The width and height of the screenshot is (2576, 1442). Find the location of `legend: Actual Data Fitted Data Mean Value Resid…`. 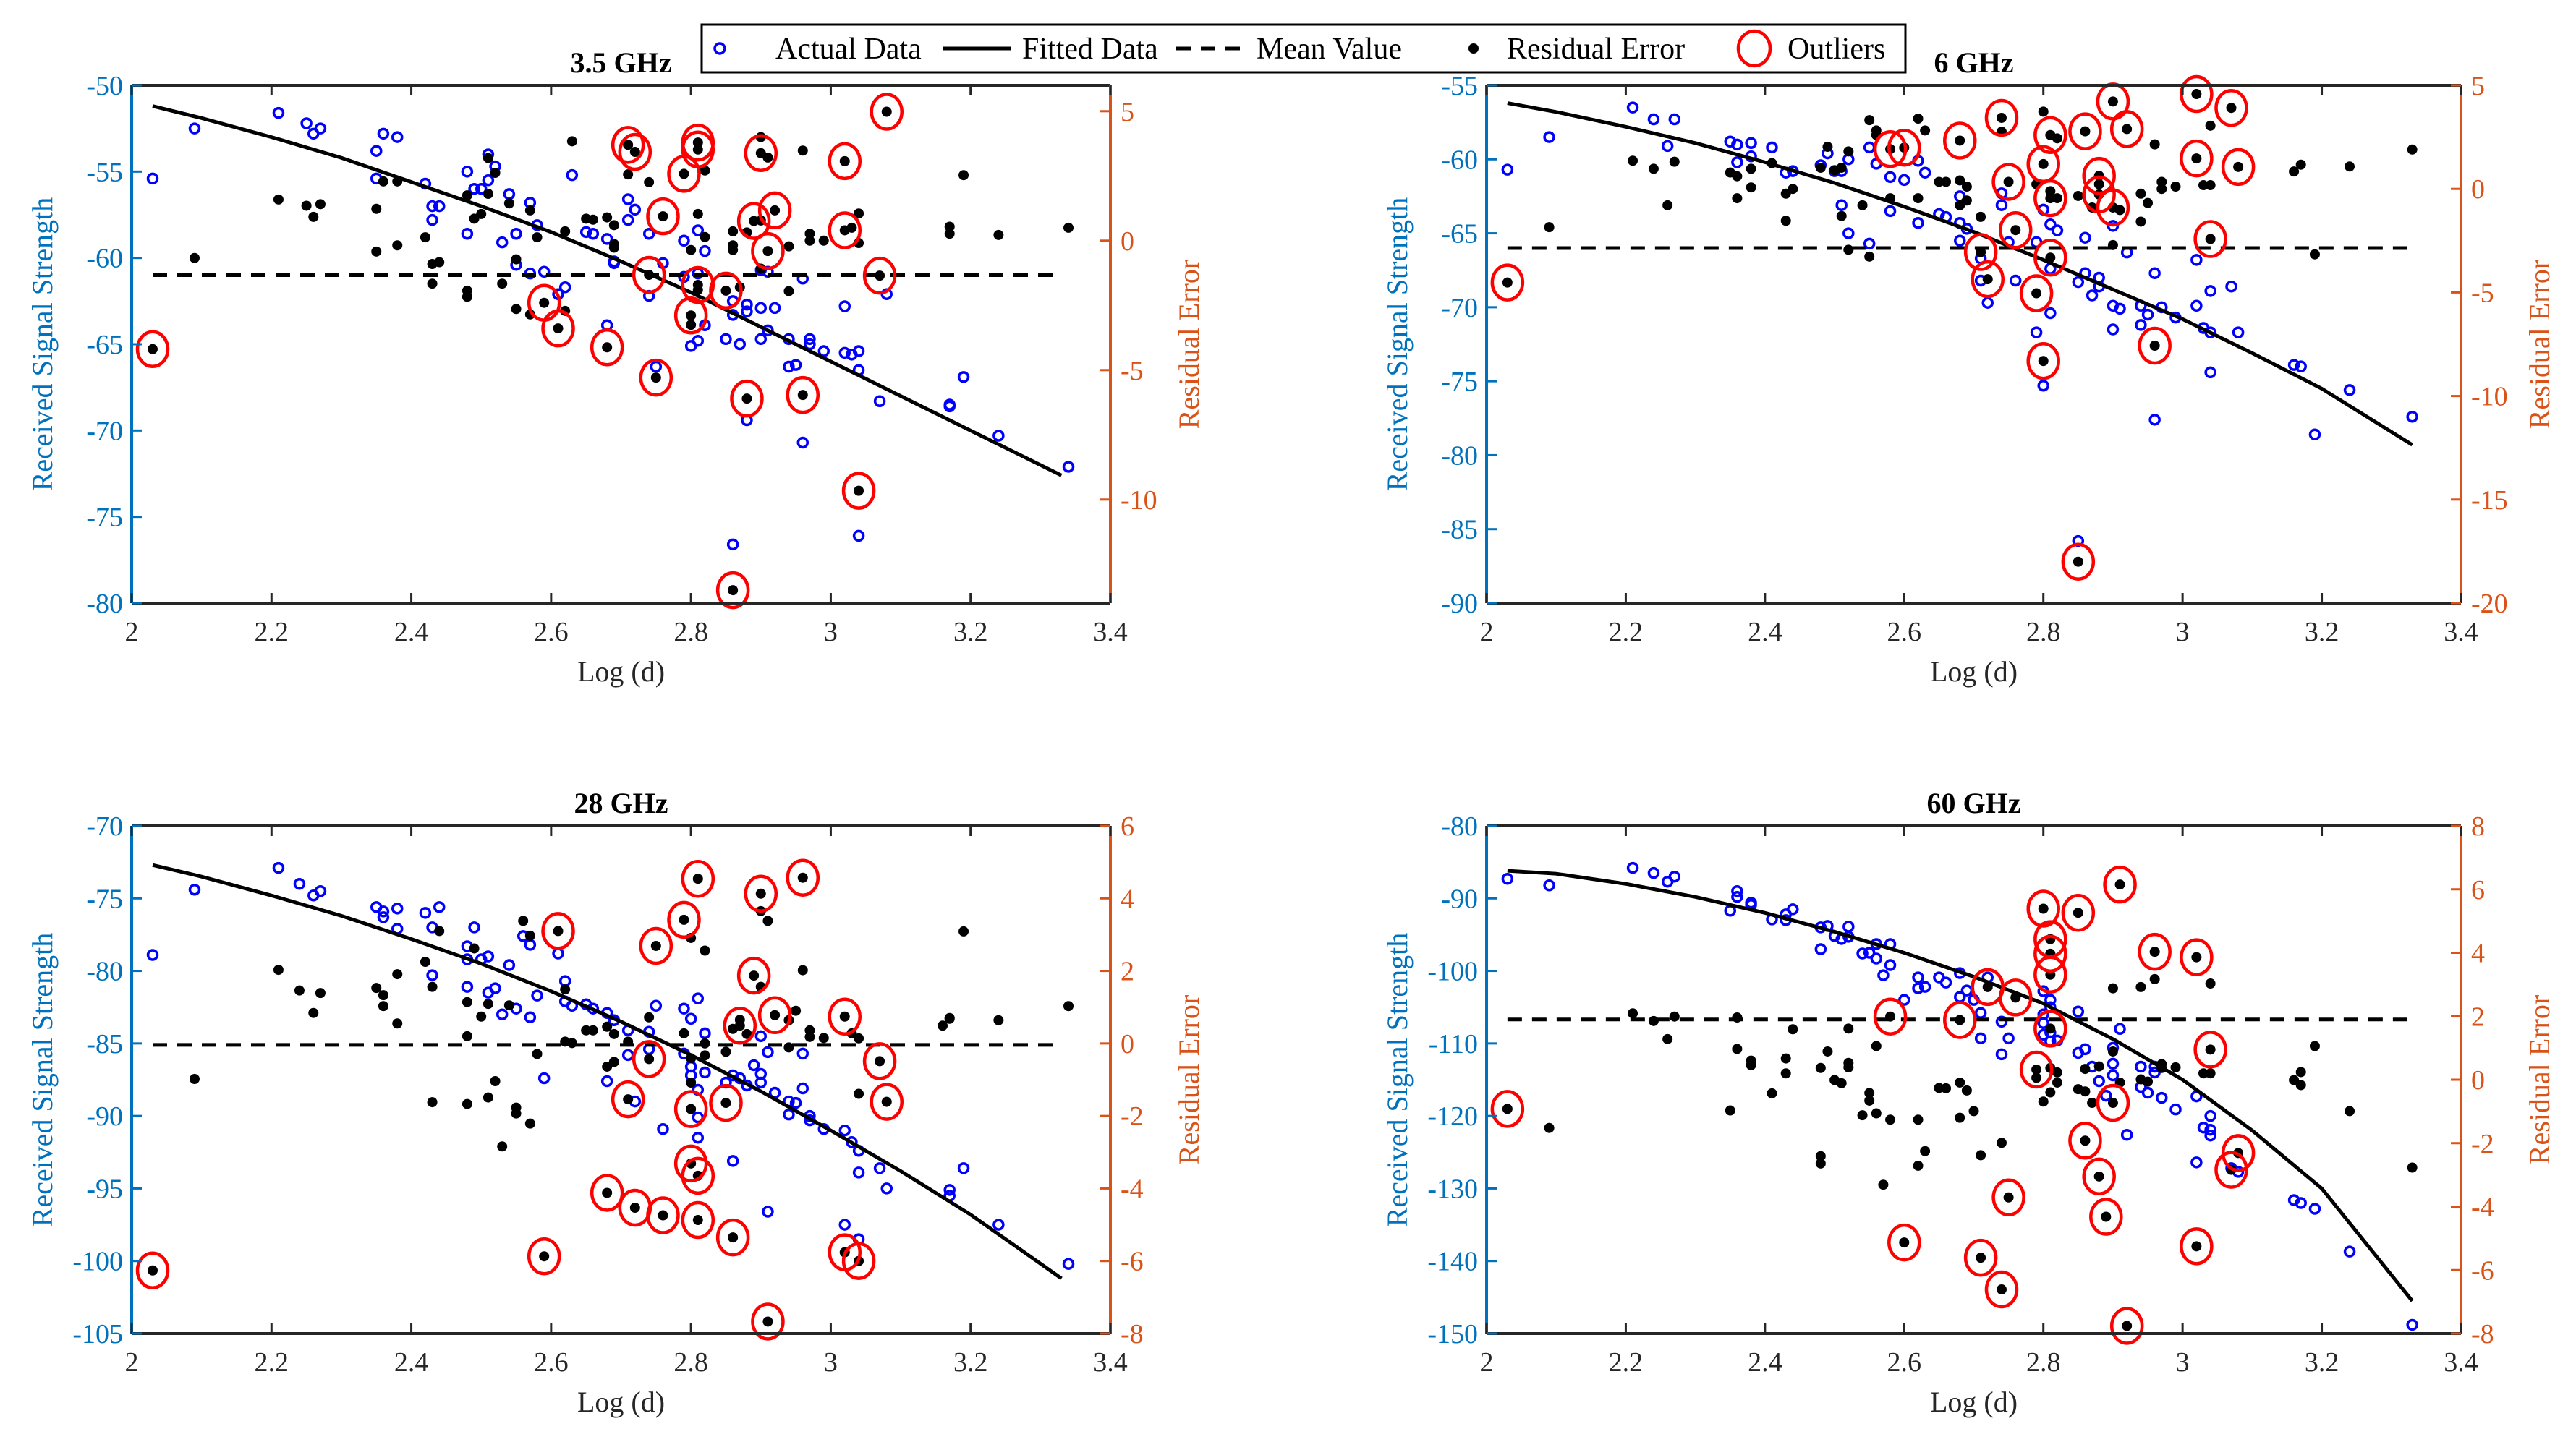

legend: Actual Data Fitted Data Mean Value Resid… is located at coordinates (1303, 48).